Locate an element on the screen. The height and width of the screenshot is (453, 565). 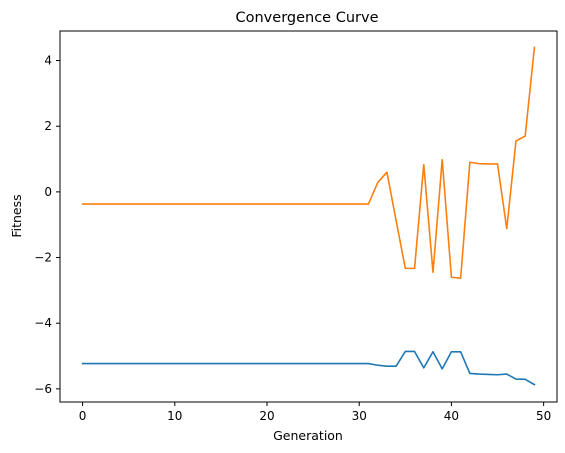
y-tick-label: 4 is located at coordinates (48, 61).